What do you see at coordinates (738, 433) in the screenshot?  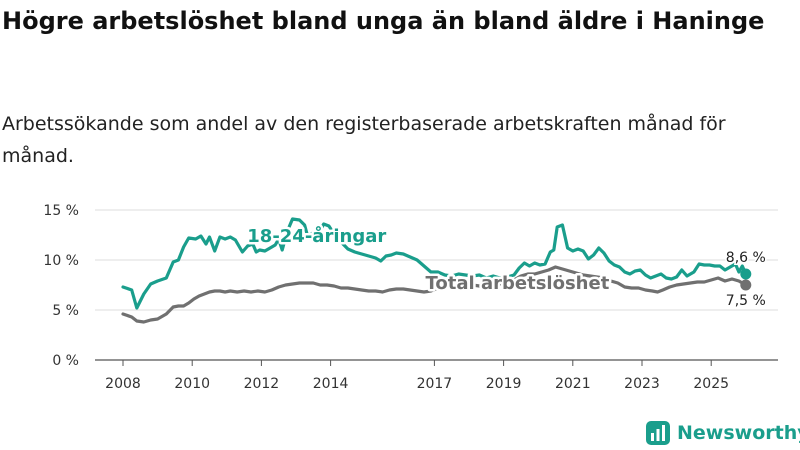 I see `brand-name: Newsworthy` at bounding box center [738, 433].